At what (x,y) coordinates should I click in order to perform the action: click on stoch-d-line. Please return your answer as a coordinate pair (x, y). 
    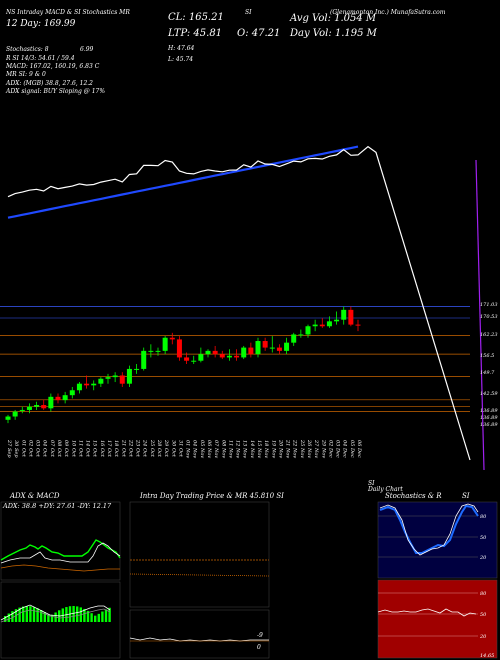
    Looking at the image, I should click on (429, 529).